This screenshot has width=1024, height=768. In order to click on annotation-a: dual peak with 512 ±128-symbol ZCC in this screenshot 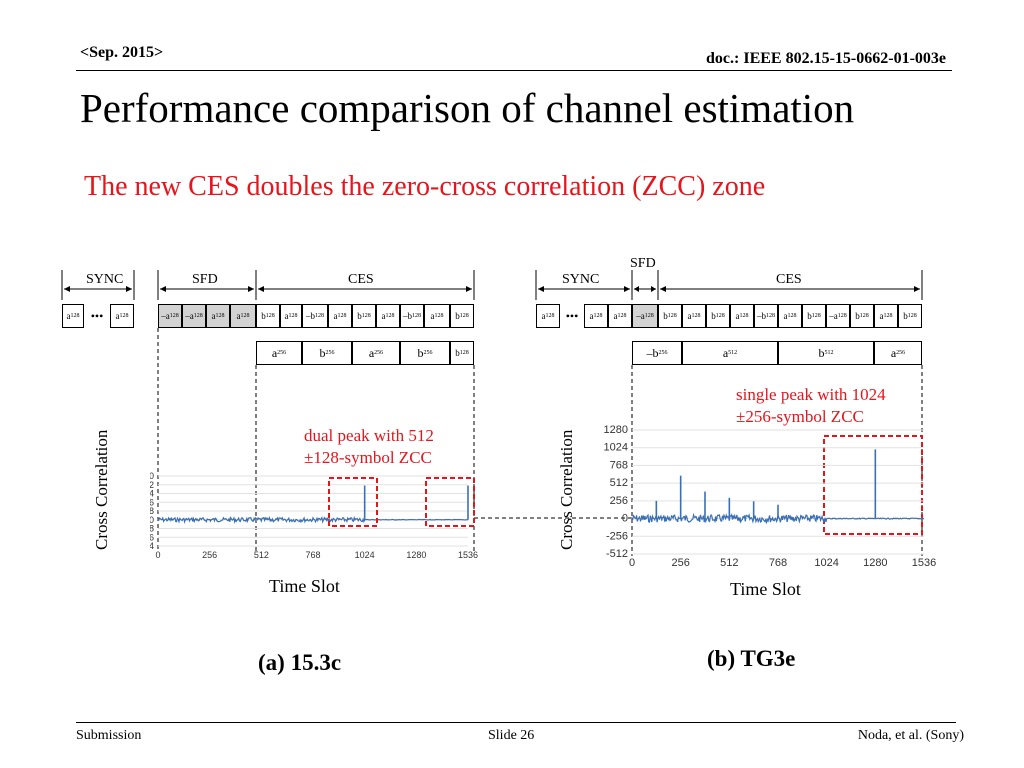, I will do `click(369, 447)`.